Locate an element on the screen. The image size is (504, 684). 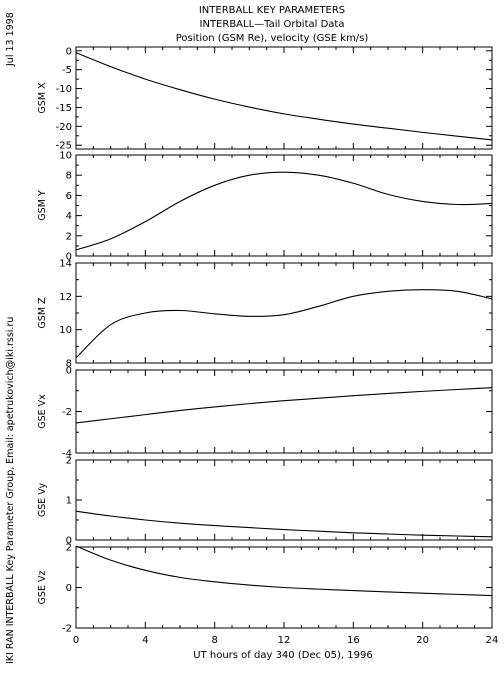
x-axis: 0 4 8 12 16 20 24 is located at coordinates (286, 640).